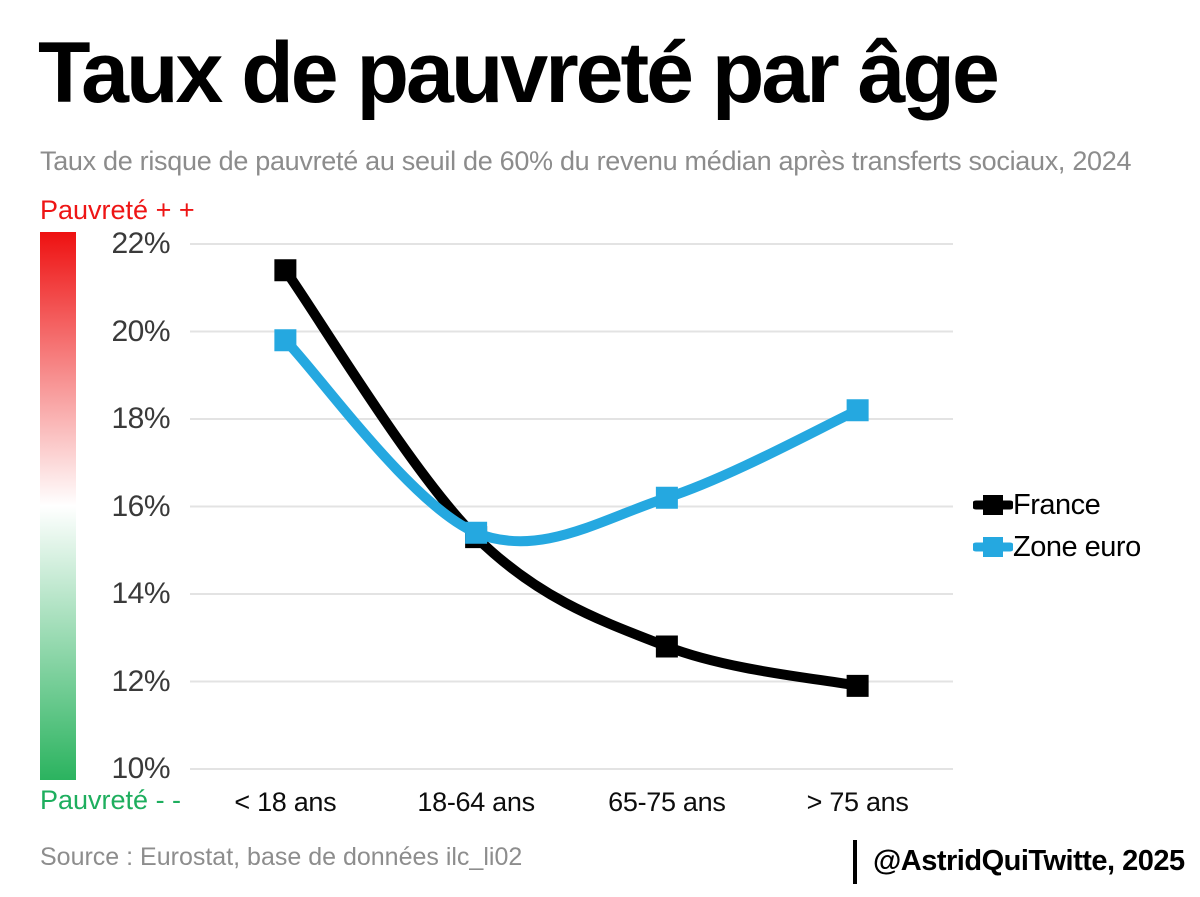  Describe the element at coordinates (857, 802) in the screenshot. I see `x-axis-category-label: > 75 ans` at that location.